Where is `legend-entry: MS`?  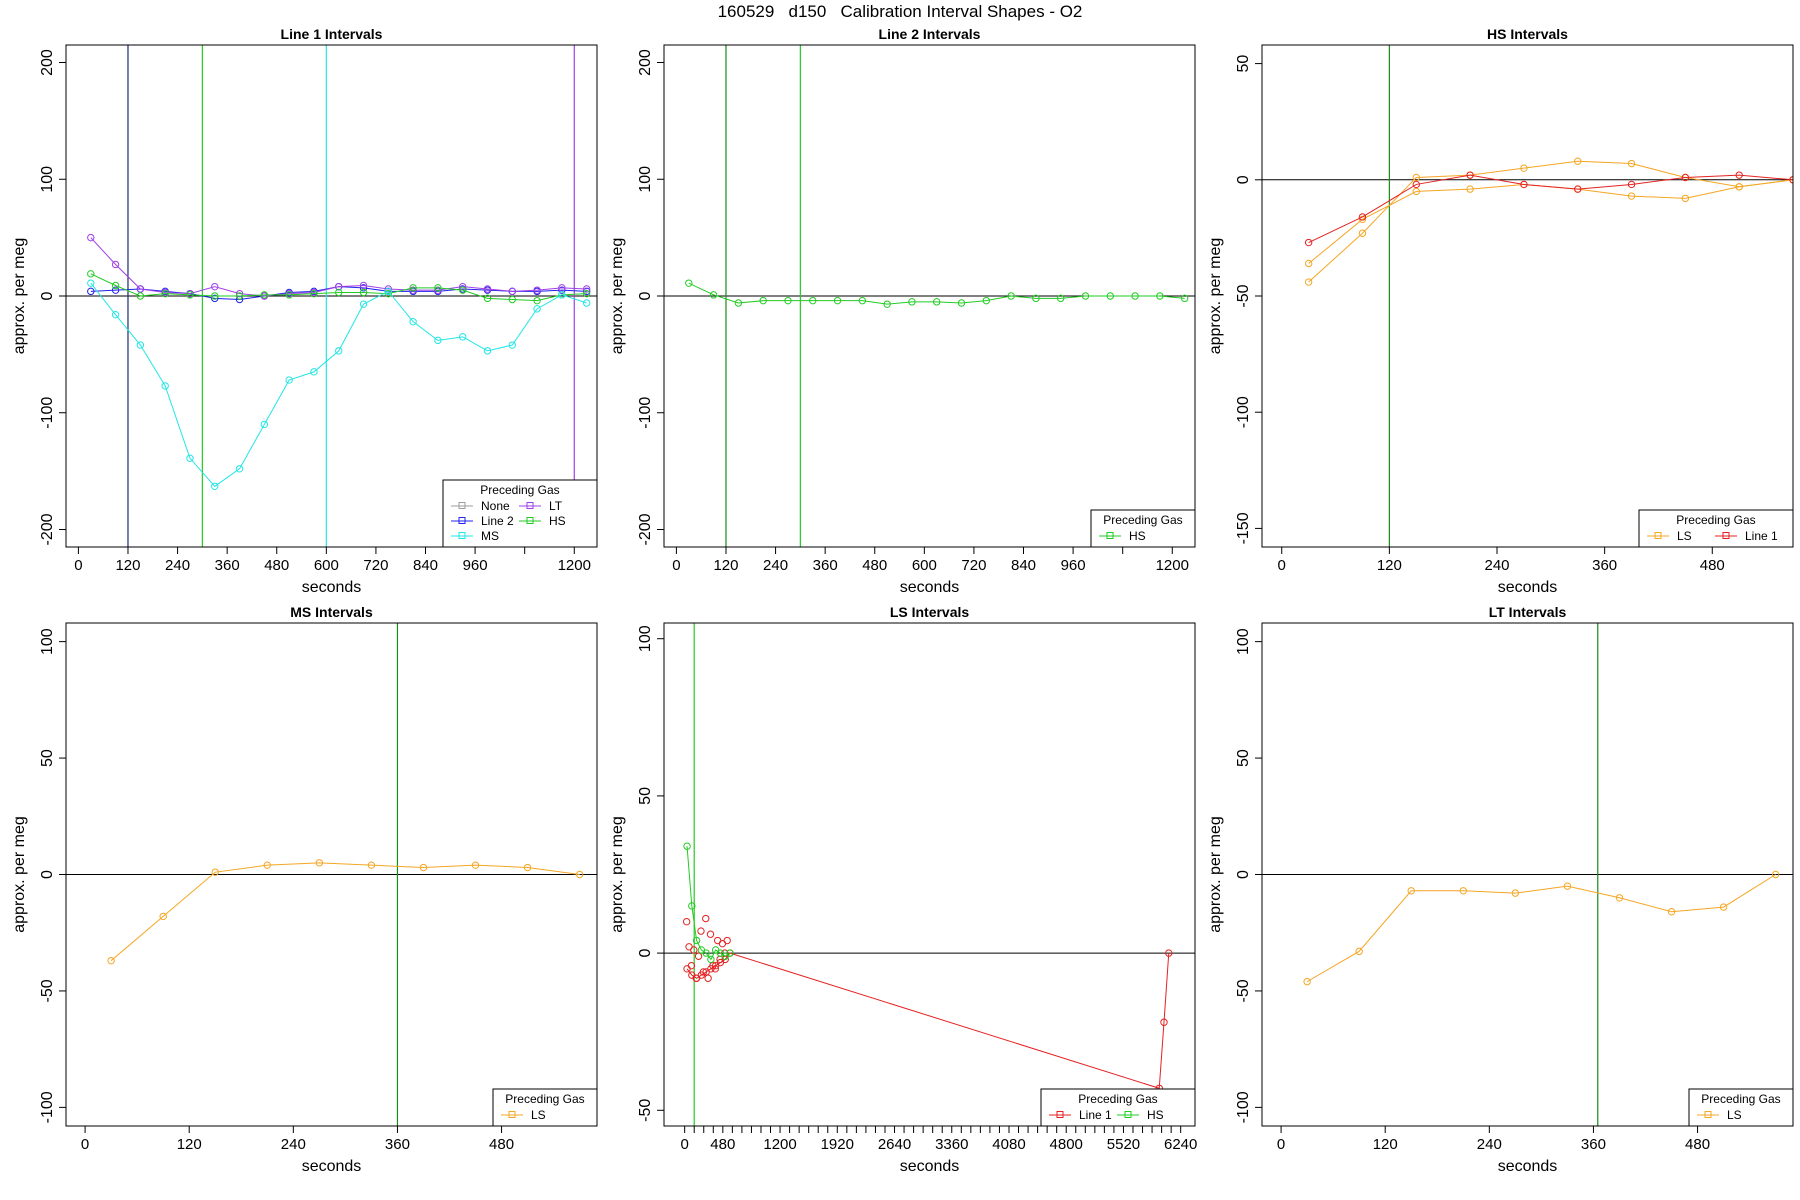
legend-entry: MS is located at coordinates (475, 536).